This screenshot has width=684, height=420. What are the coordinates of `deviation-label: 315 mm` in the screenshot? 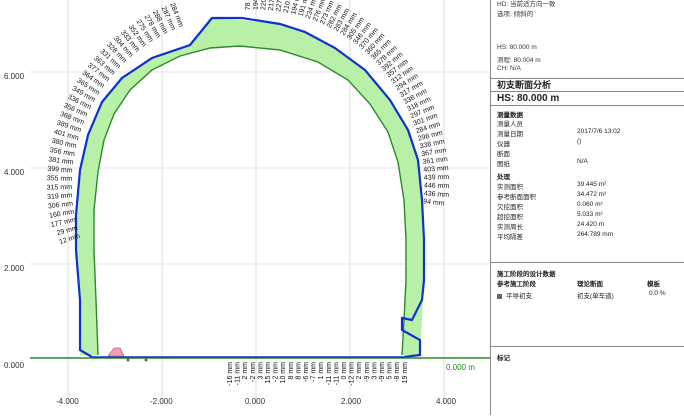 It's located at (60, 188).